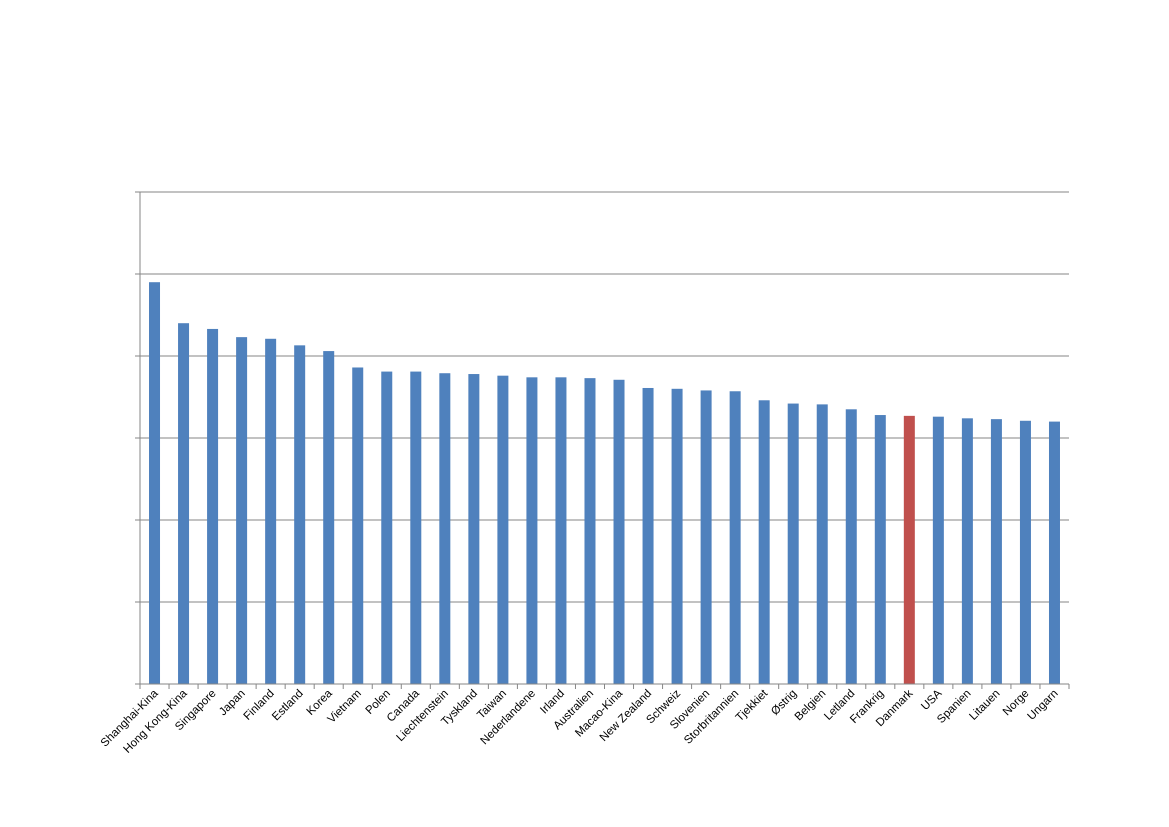  I want to click on bar-taiwan, so click(503, 529).